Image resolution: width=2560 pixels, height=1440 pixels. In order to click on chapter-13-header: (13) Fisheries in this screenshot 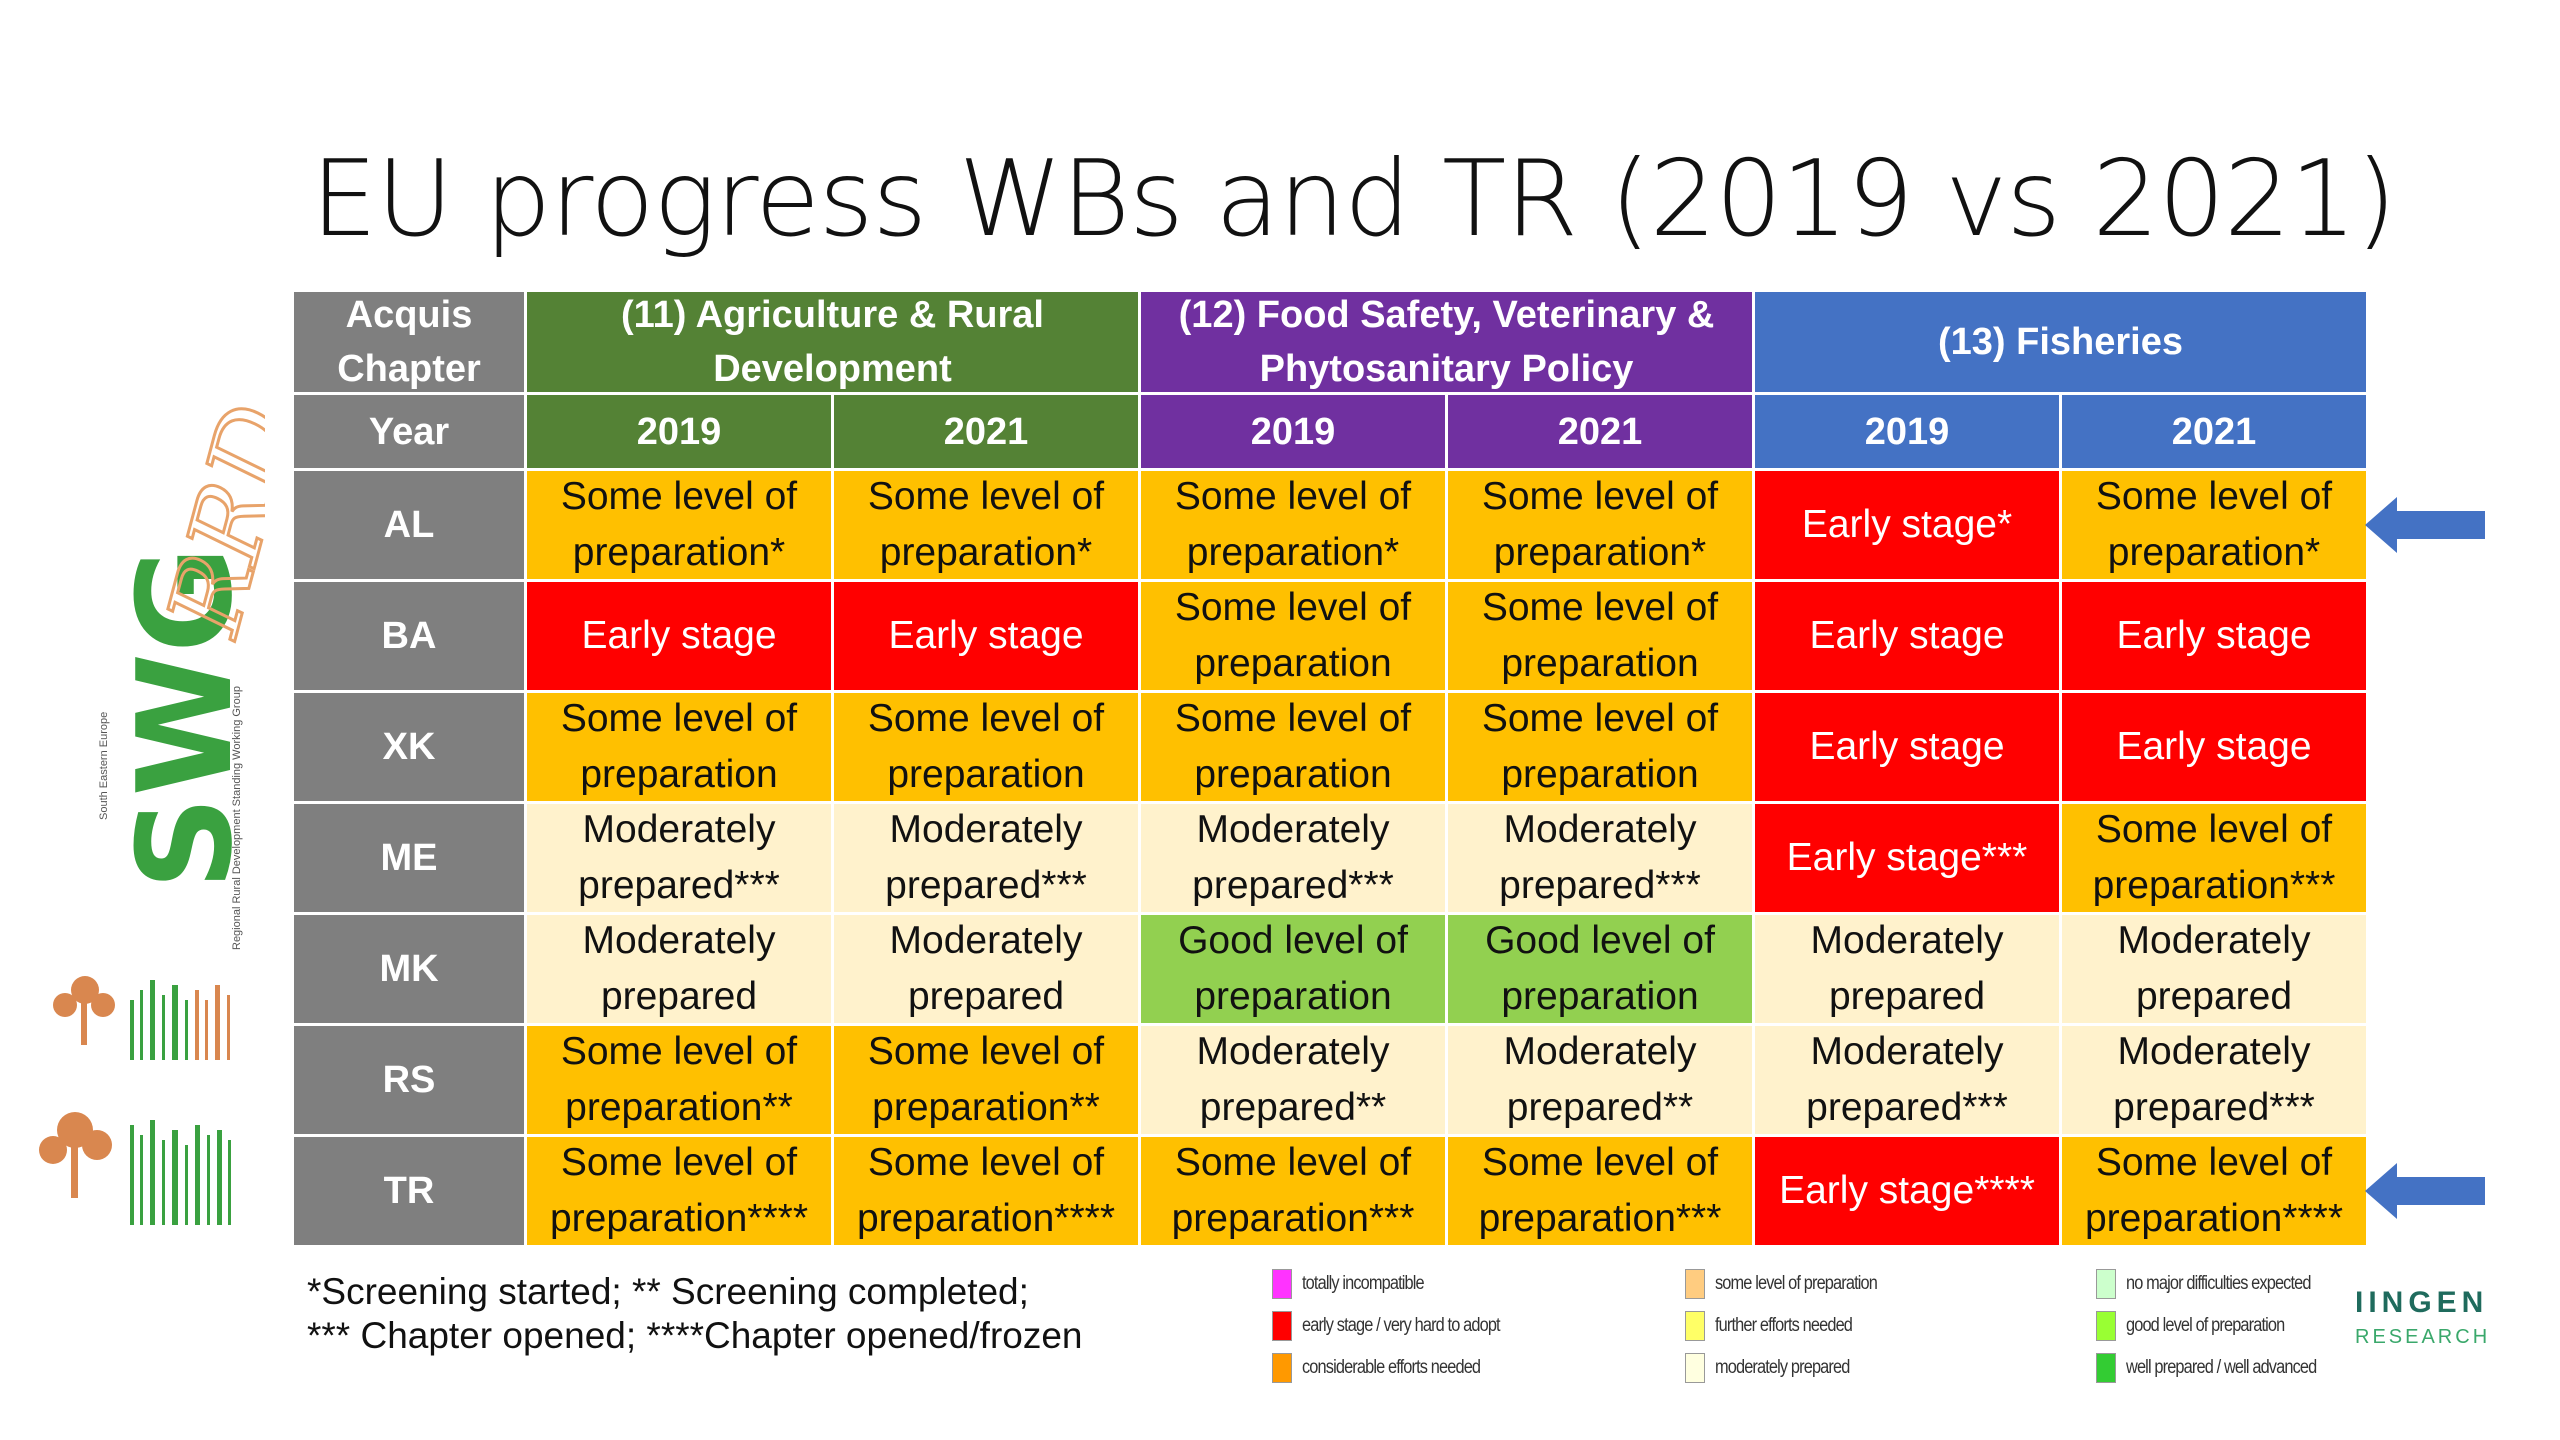, I will do `click(2060, 342)`.